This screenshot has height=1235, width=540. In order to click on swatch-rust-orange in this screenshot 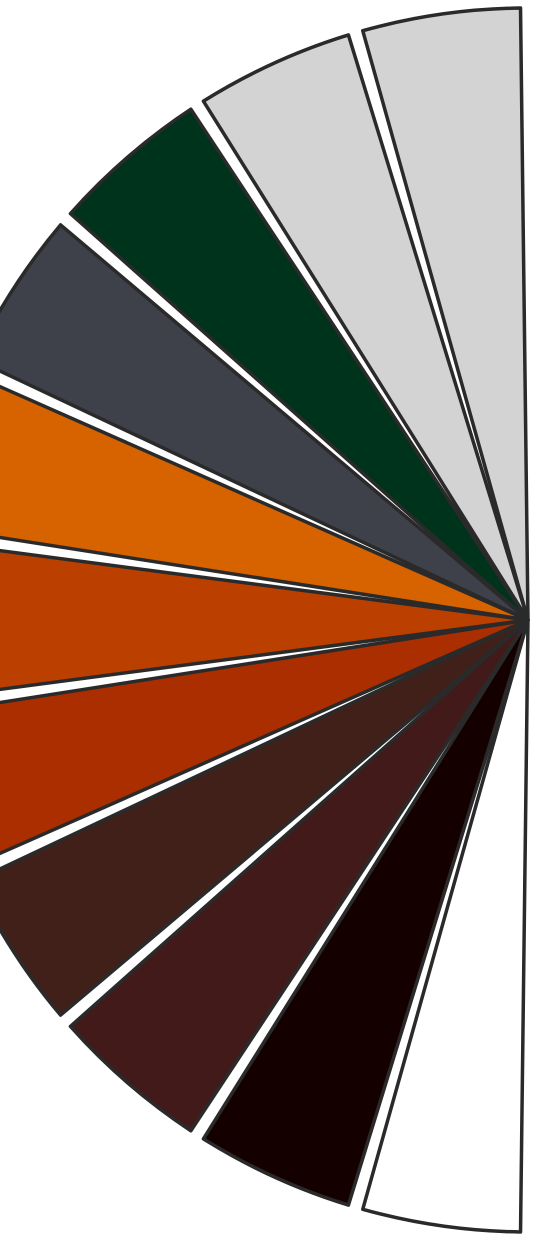, I will do `click(265, 620)`.